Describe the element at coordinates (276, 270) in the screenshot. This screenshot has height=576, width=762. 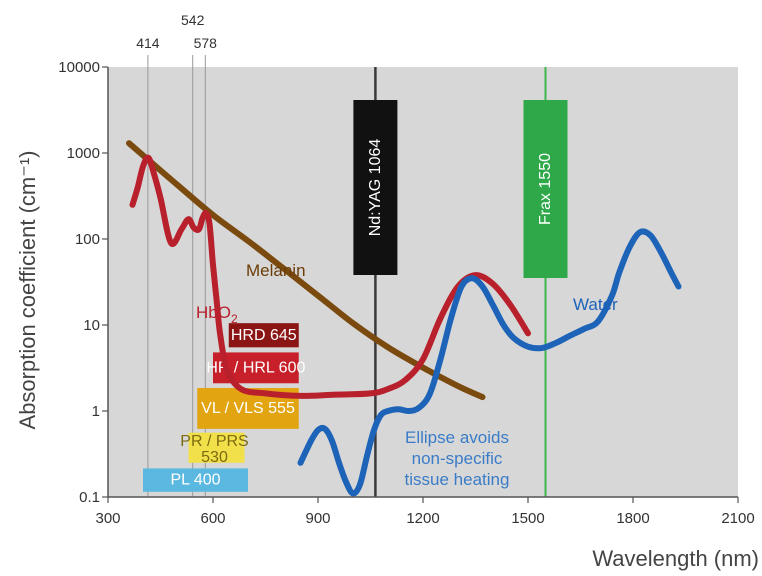
I see `melanin-label: Melanin` at that location.